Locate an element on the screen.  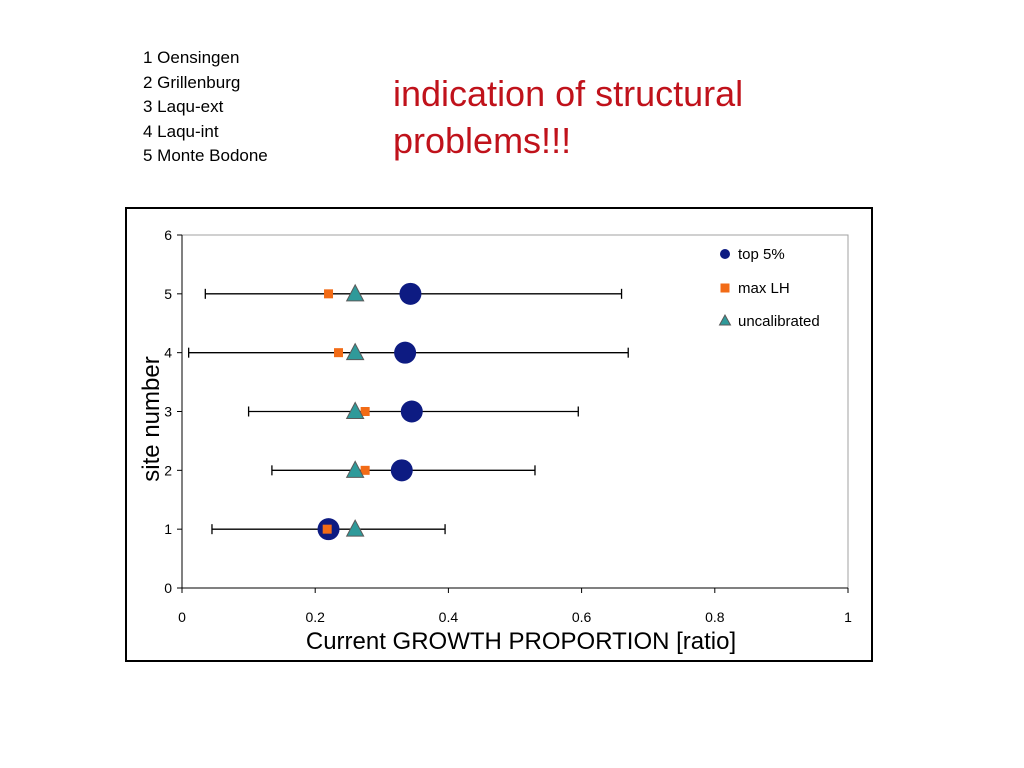
legend-top5-symbol is located at coordinates (725, 254).